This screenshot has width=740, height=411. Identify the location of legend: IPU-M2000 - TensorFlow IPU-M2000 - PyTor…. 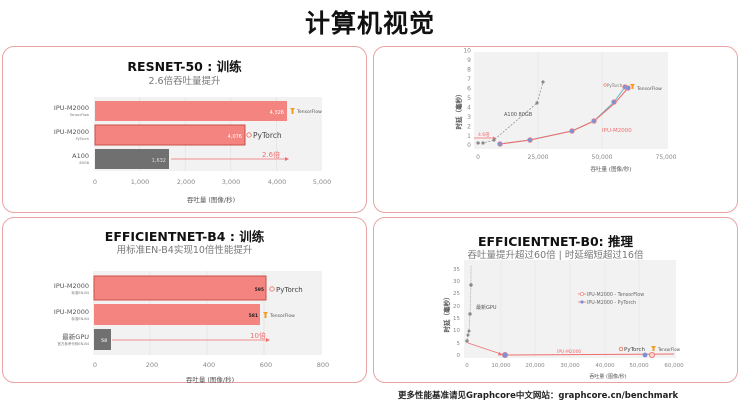
(611, 299).